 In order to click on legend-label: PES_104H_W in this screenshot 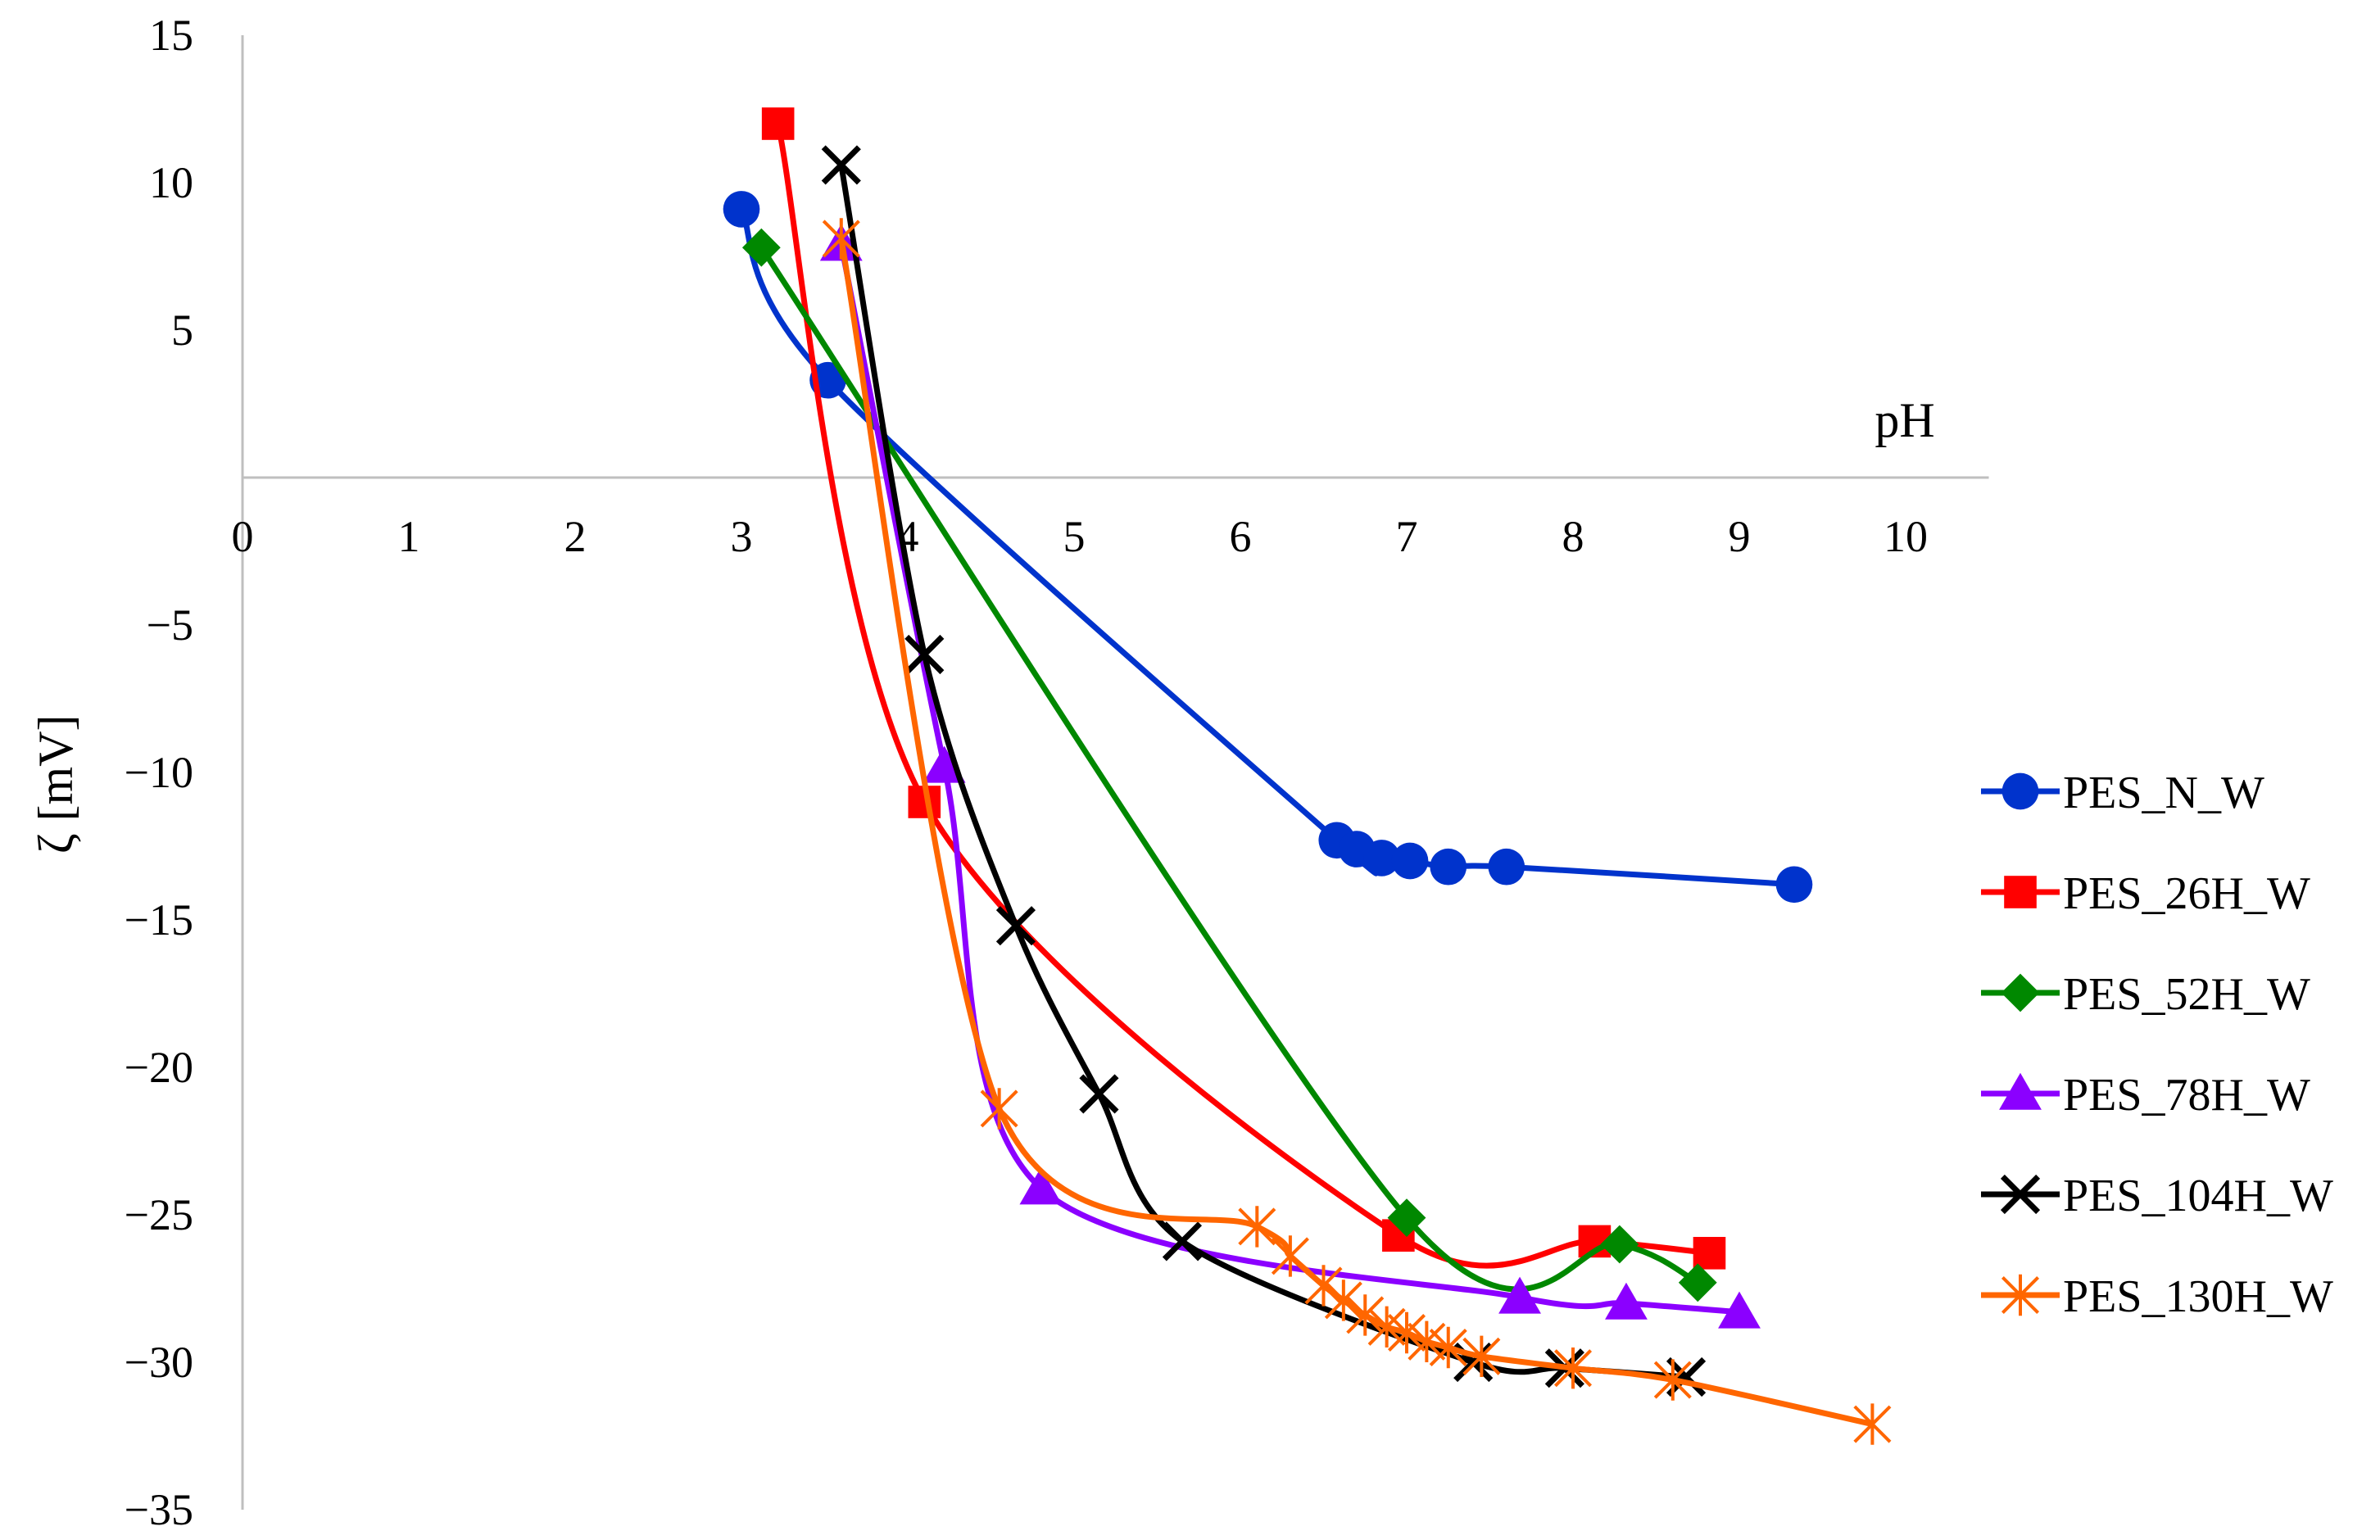, I will do `click(2198, 1196)`.